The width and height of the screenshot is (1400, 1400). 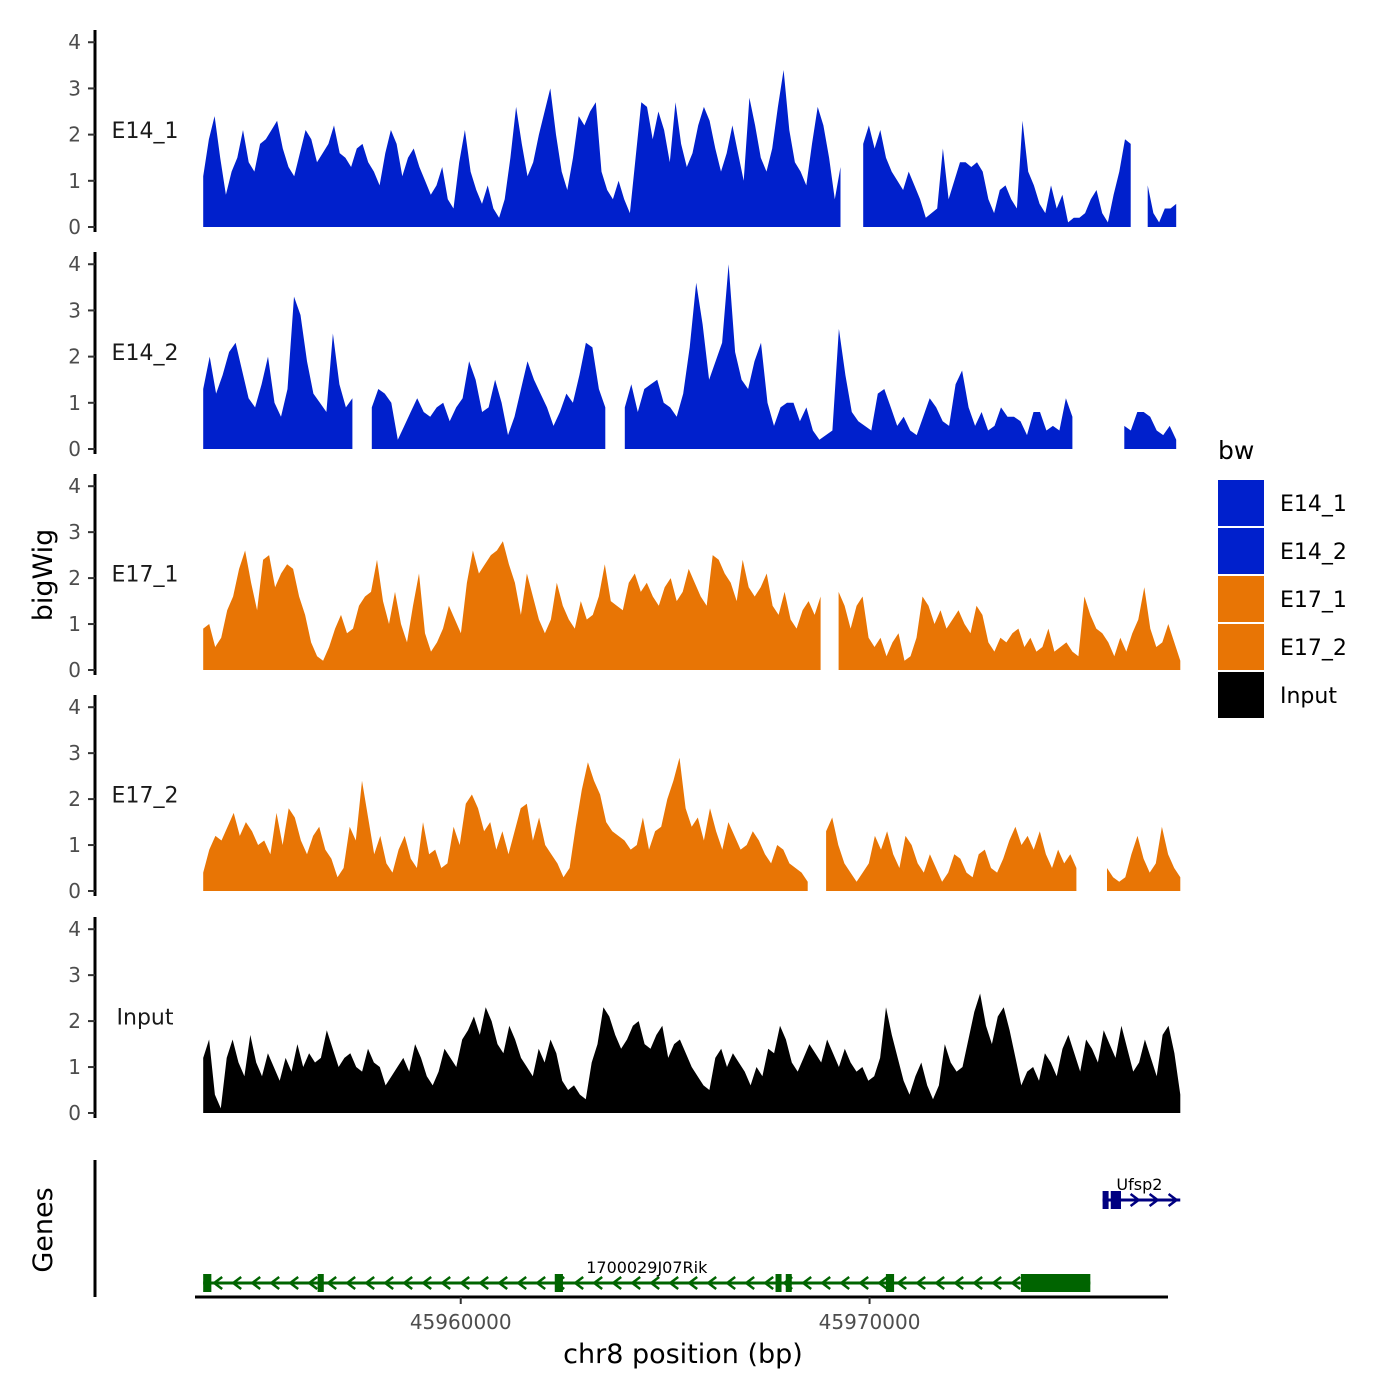 I want to click on gene-track-title: Genes, so click(x=43, y=1229).